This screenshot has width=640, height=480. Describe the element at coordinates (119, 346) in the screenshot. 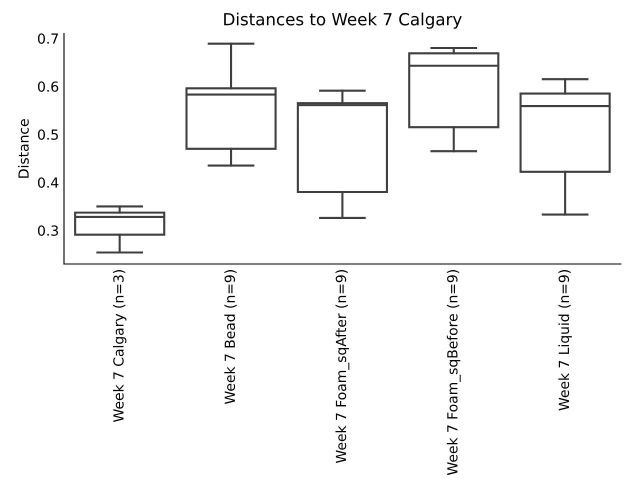

I see `x-tick-label: Week 7 Calgary (n=3)` at that location.